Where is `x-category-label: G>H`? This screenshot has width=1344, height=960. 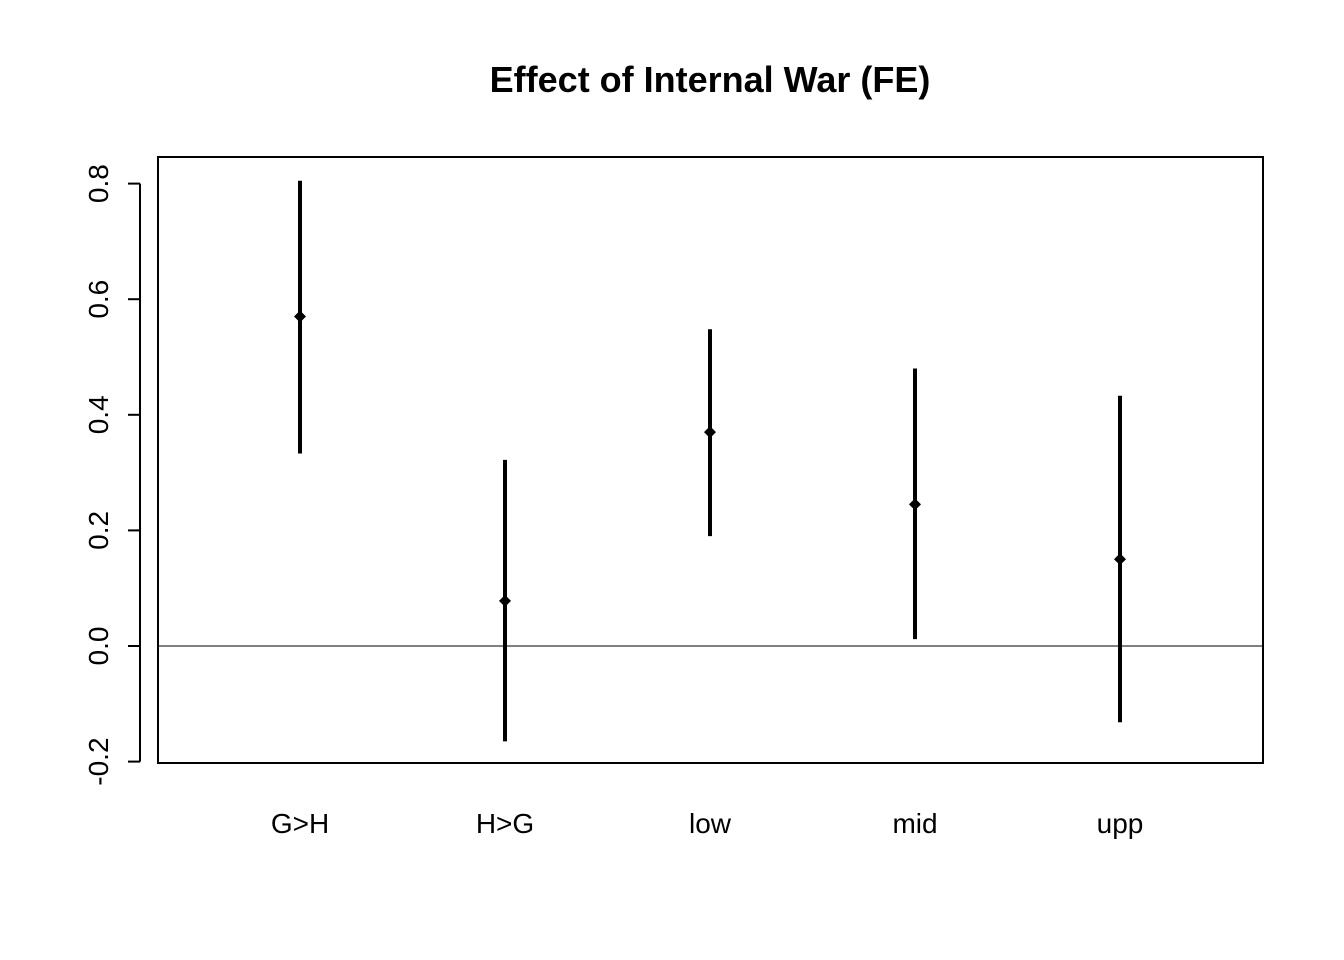 x-category-label: G>H is located at coordinates (300, 823).